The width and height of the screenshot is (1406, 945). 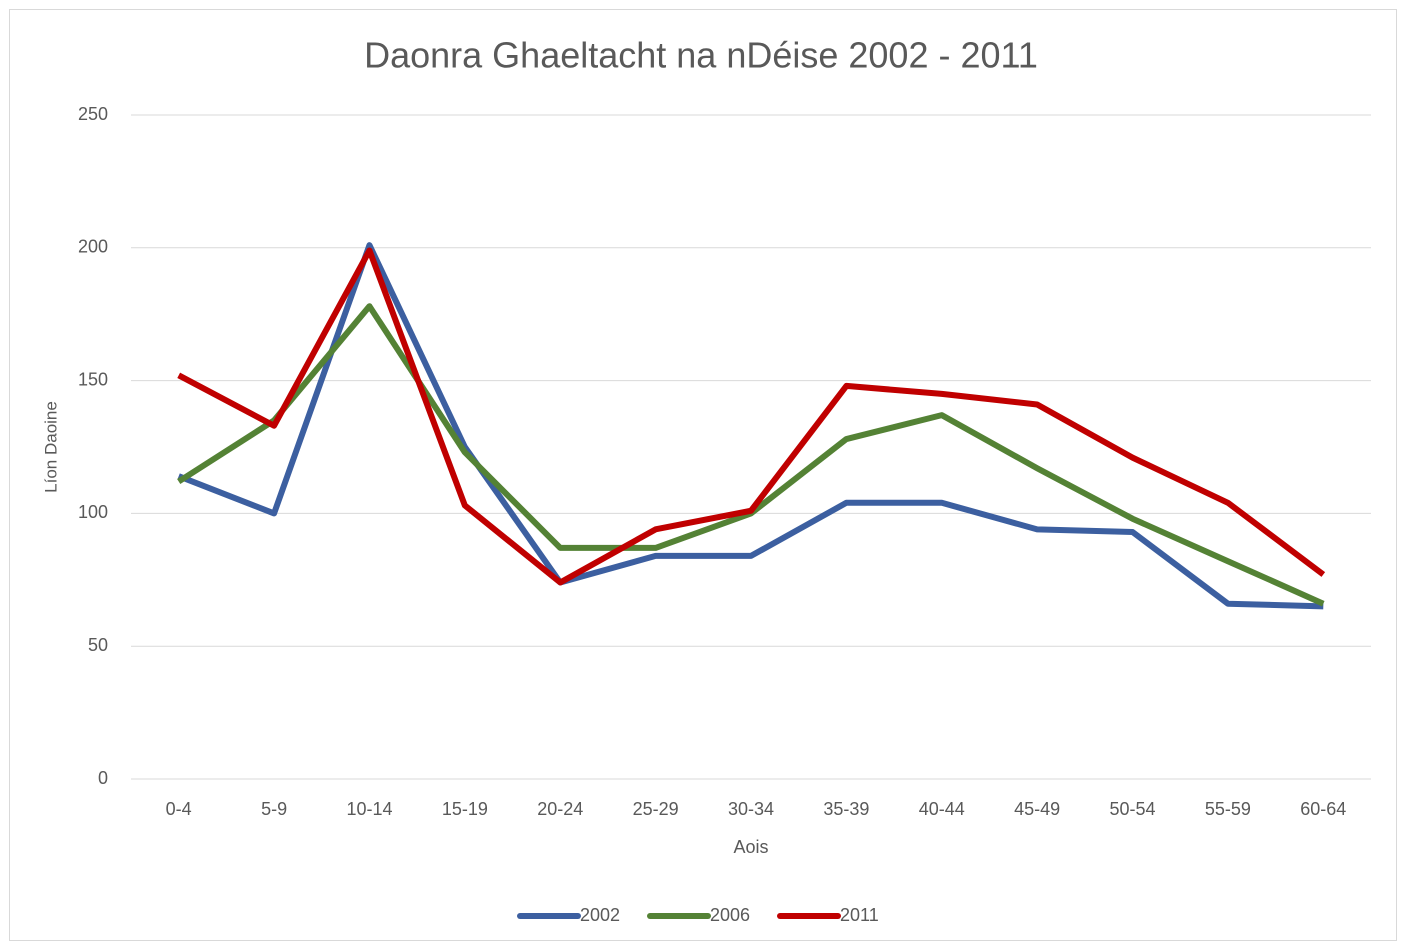 What do you see at coordinates (1133, 809) in the screenshot?
I see `x-tick-label: 50-54` at bounding box center [1133, 809].